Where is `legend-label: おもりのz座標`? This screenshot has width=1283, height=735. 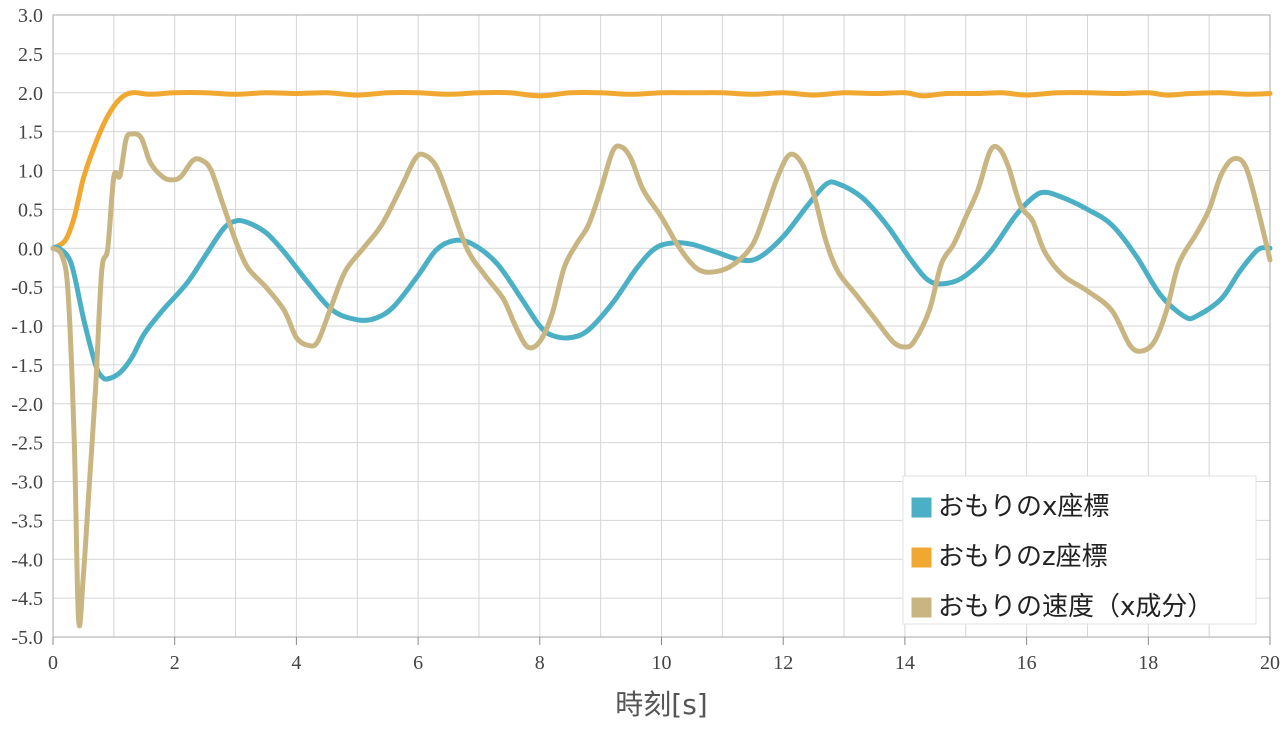 legend-label: おもりのz座標 is located at coordinates (1023, 557).